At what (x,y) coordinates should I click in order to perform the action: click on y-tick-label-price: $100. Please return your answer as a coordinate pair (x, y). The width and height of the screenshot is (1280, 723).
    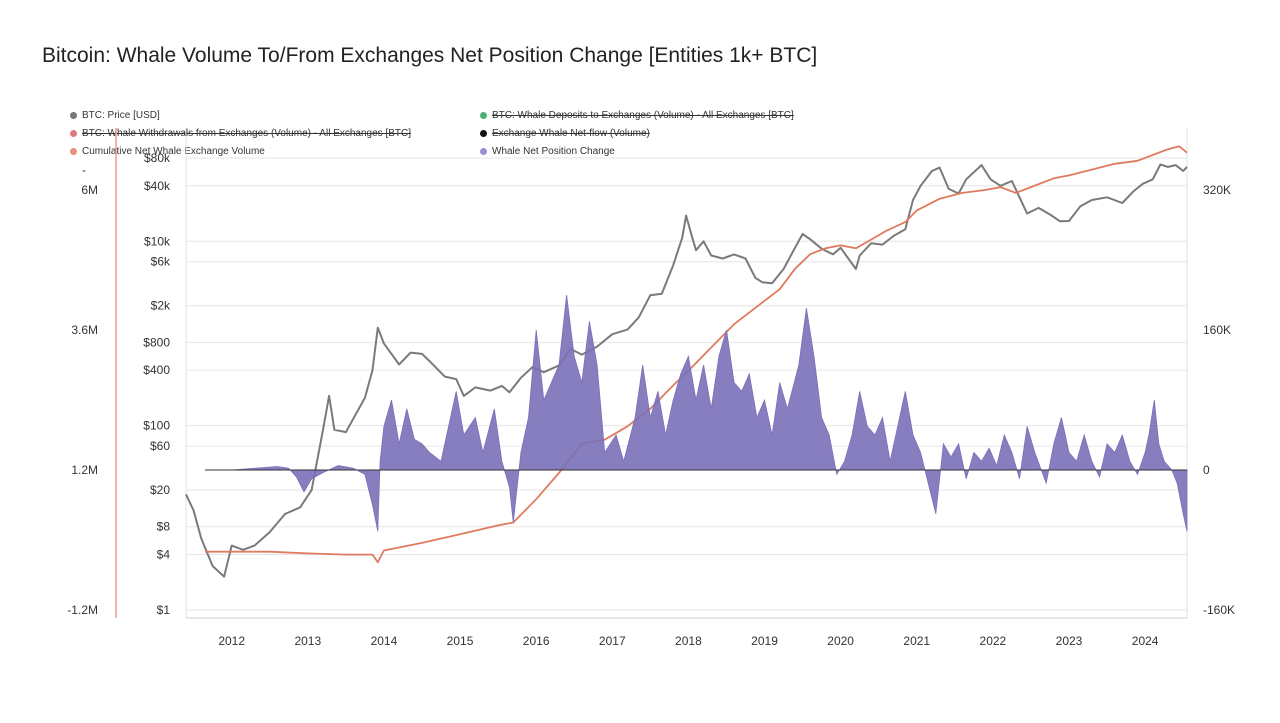
    Looking at the image, I should click on (156, 426).